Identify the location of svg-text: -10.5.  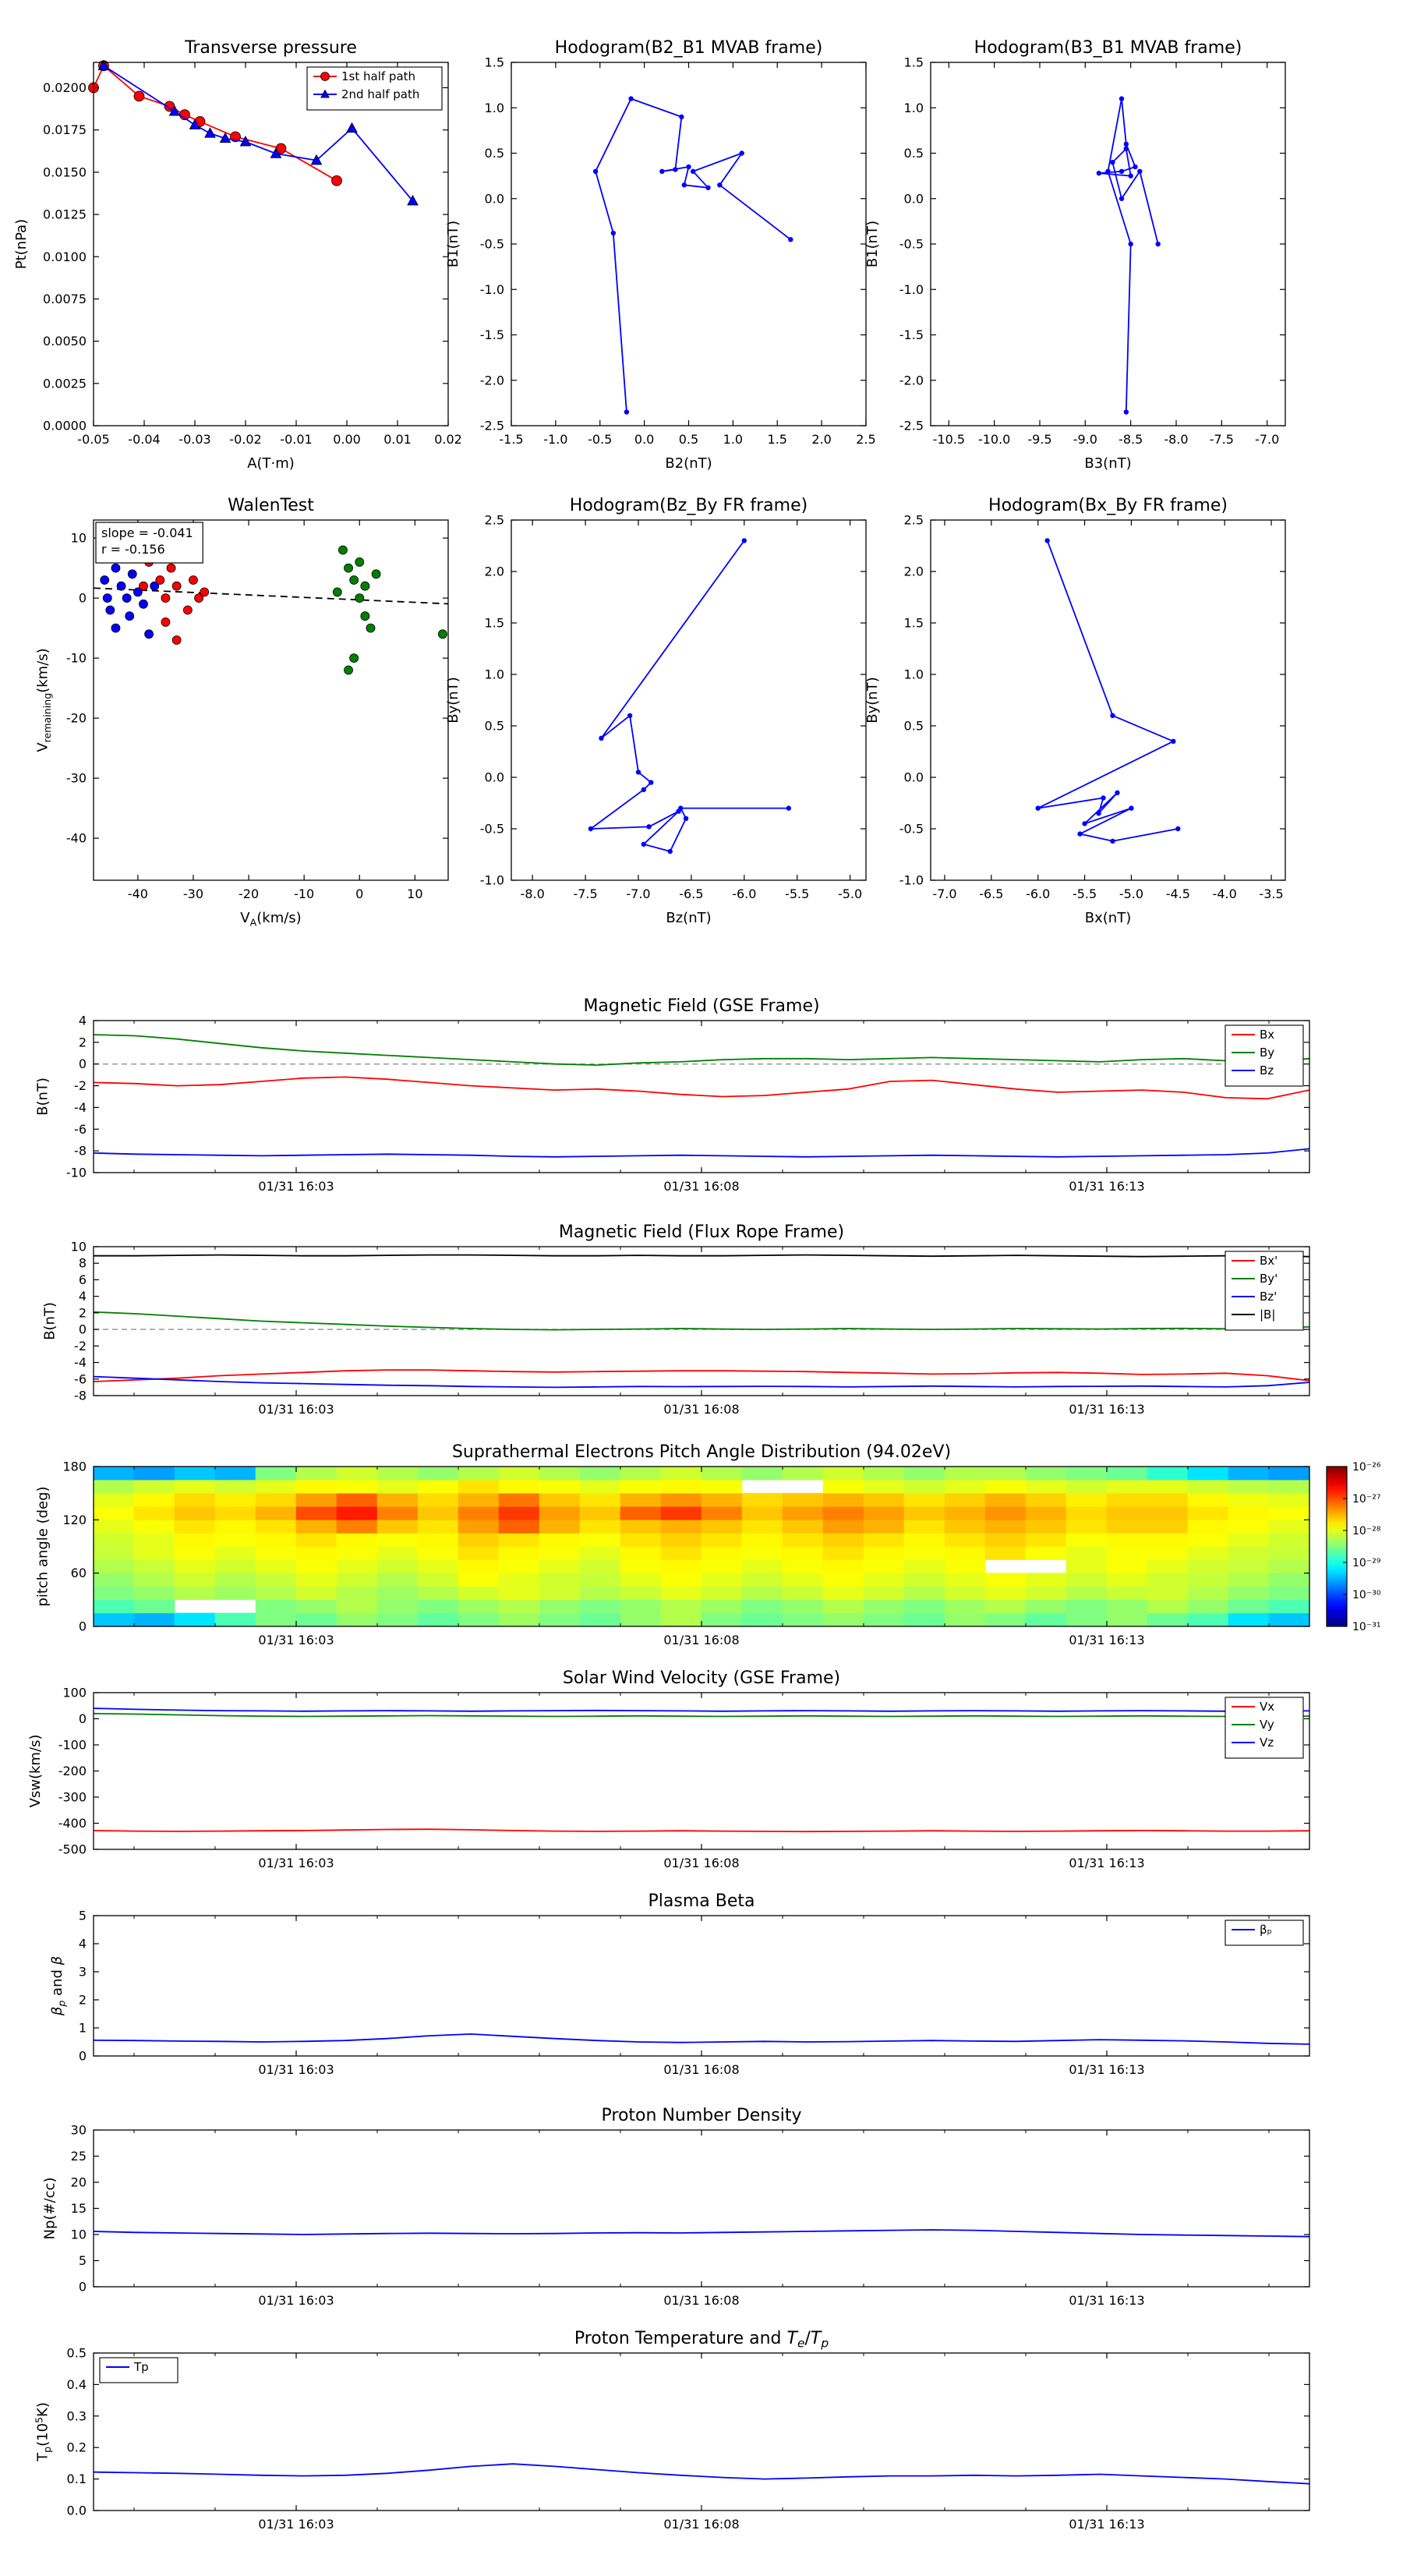
(949, 439).